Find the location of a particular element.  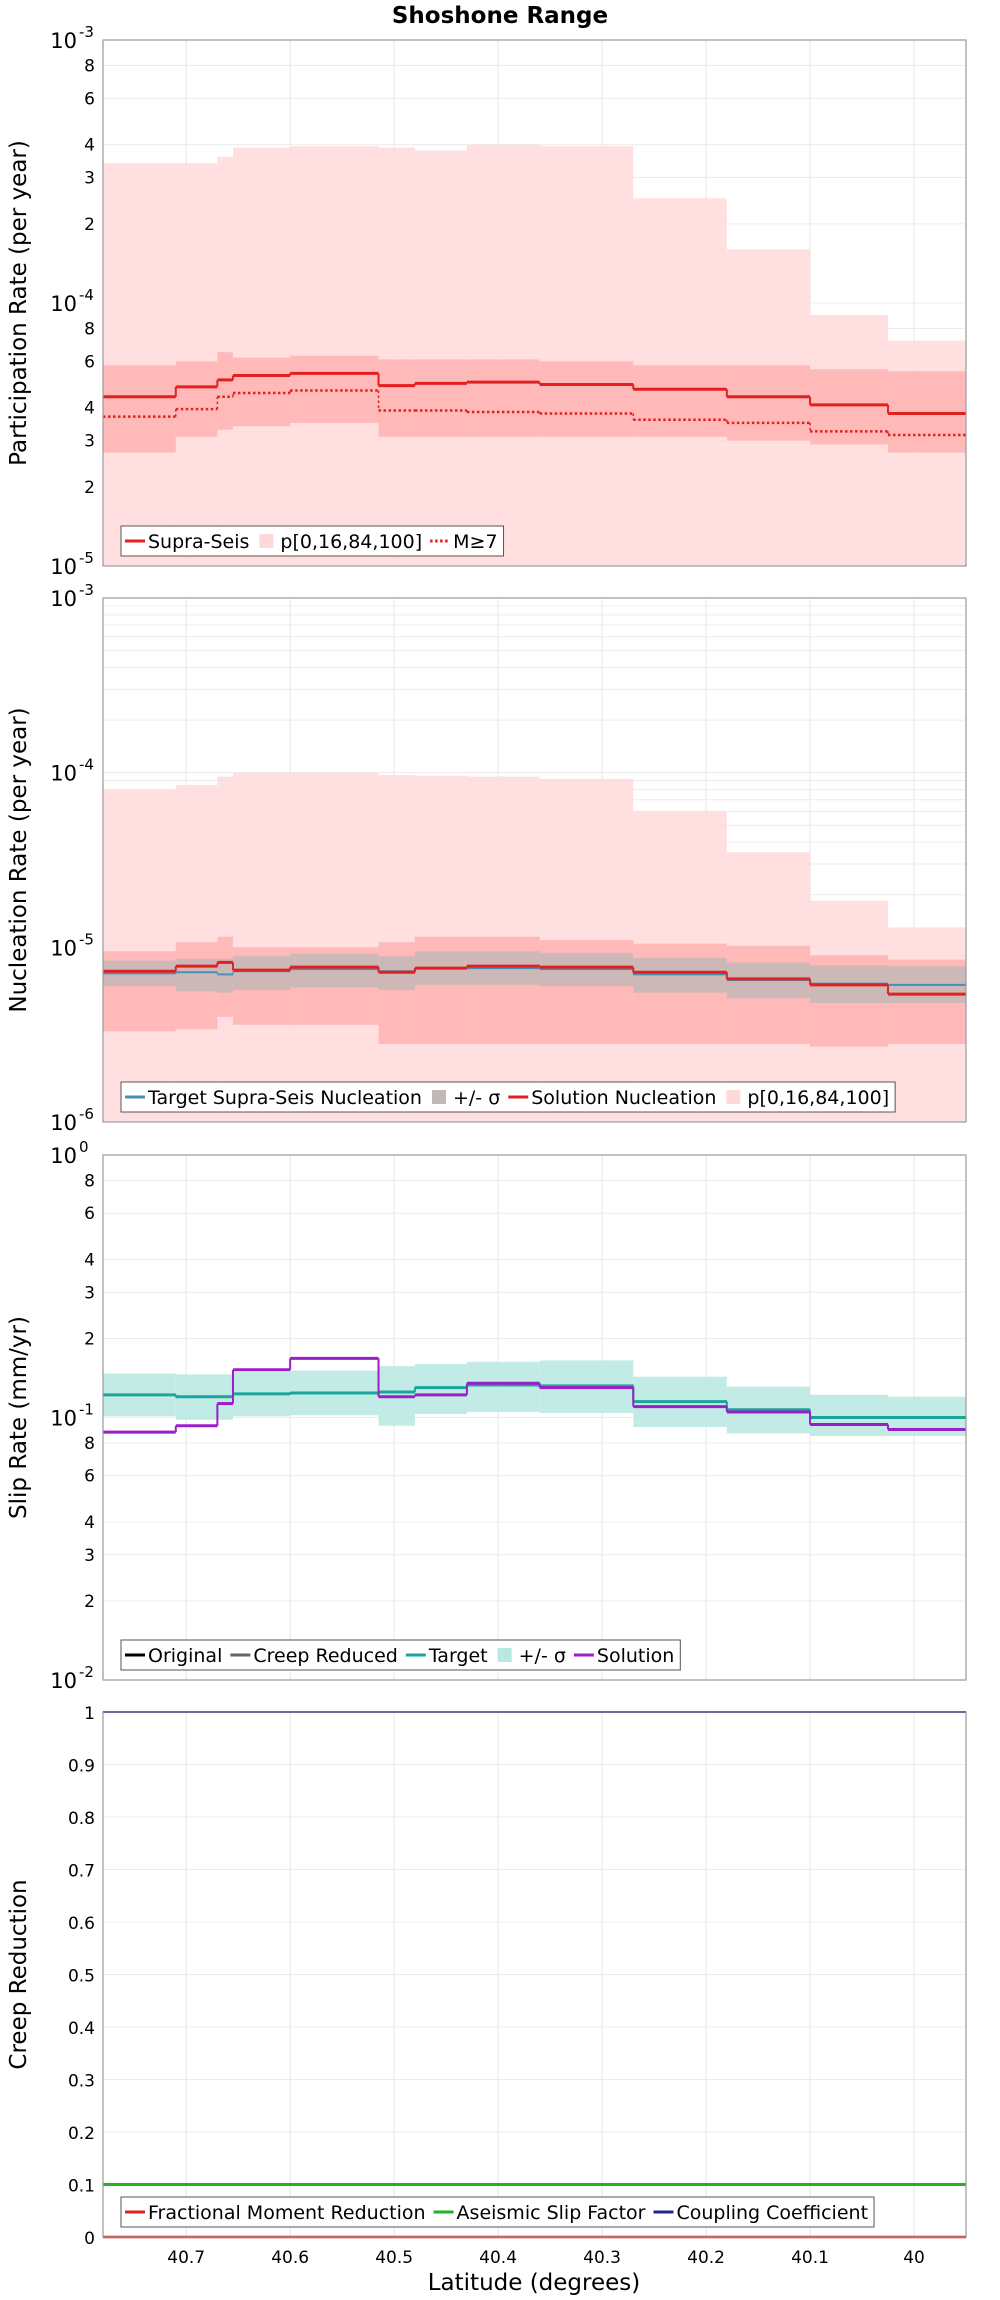

y-tick-label: 0.9 is located at coordinates (81, 1767).